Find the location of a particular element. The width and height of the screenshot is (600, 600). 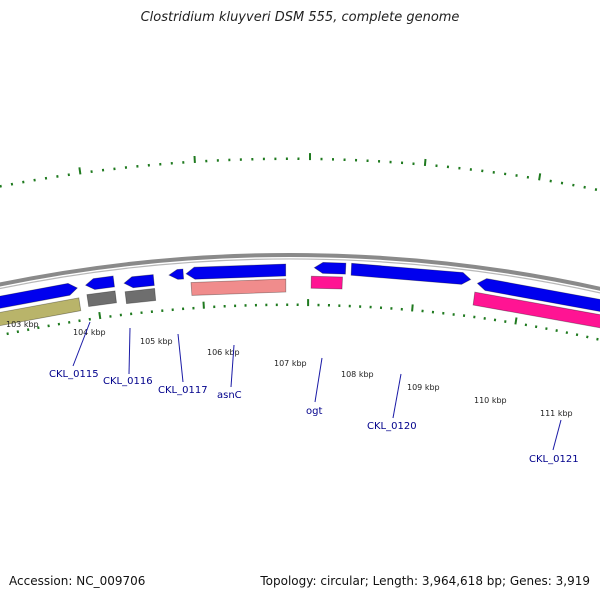

scale-label: 106 kbp is located at coordinates (223, 352).